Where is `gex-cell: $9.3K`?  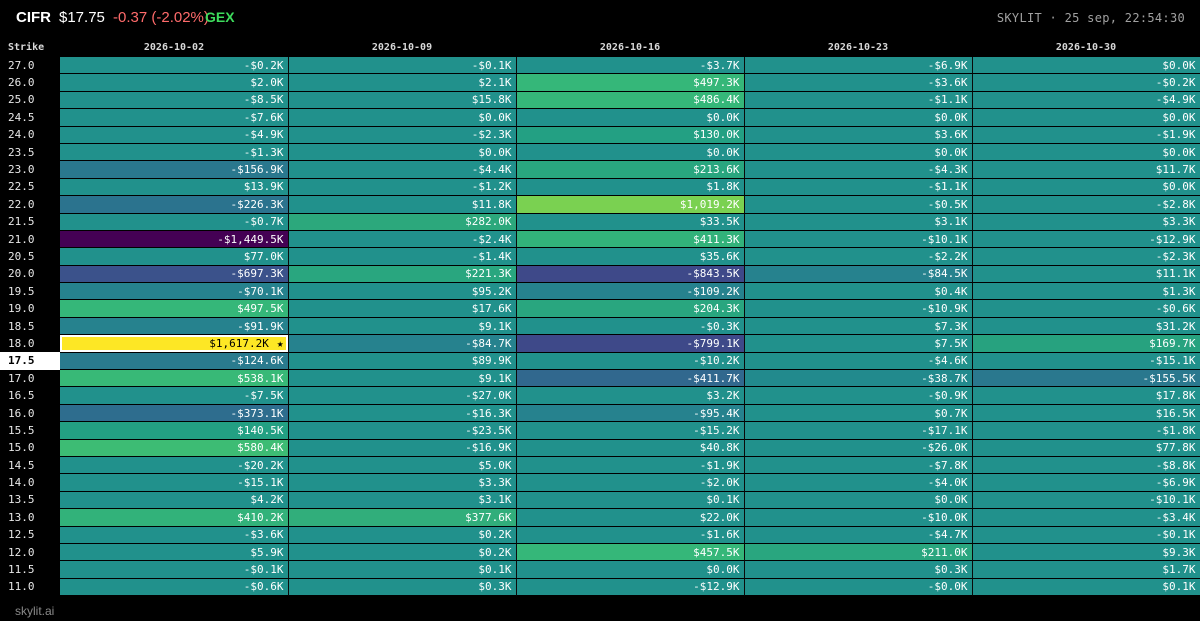 gex-cell: $9.3K is located at coordinates (1086, 552).